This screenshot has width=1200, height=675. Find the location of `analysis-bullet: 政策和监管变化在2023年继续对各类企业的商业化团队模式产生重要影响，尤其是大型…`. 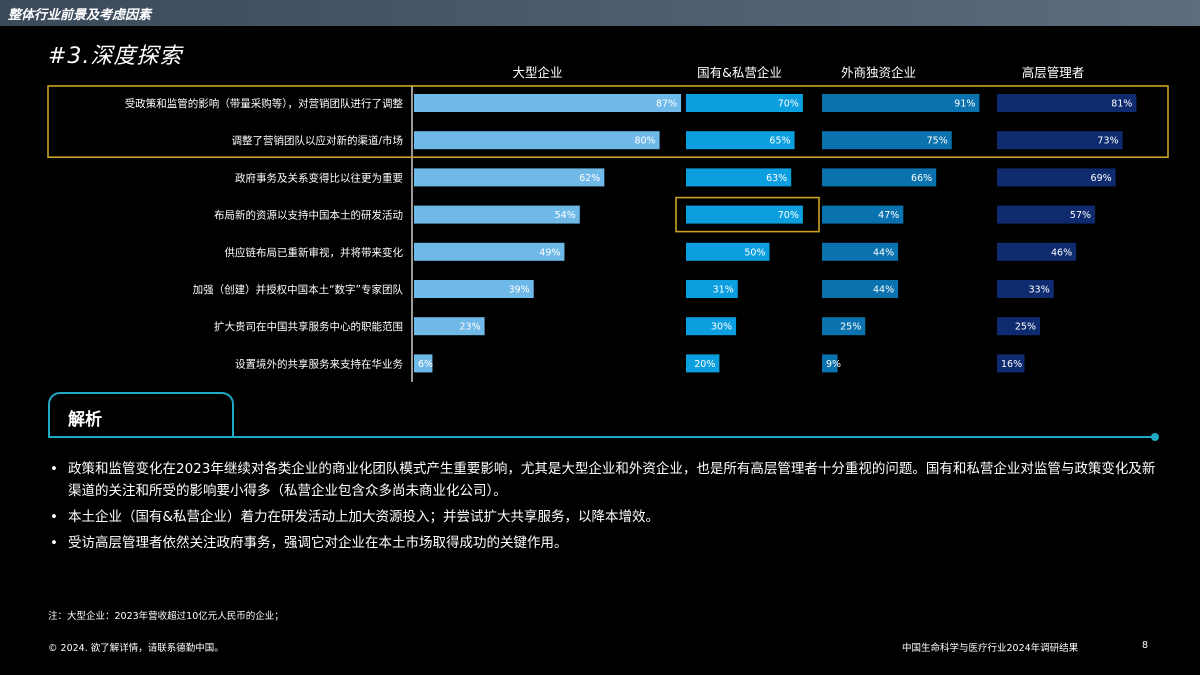

analysis-bullet: 政策和监管变化在2023年继续对各类企业的商业化团队模式产生重要影响，尤其是大型… is located at coordinates (608, 480).